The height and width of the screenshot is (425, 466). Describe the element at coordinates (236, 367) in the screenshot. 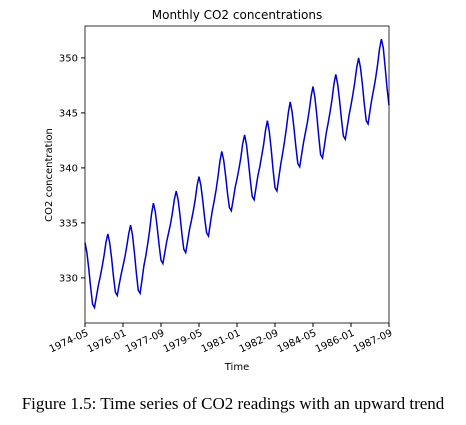

I see `x-axis-label: Time` at that location.